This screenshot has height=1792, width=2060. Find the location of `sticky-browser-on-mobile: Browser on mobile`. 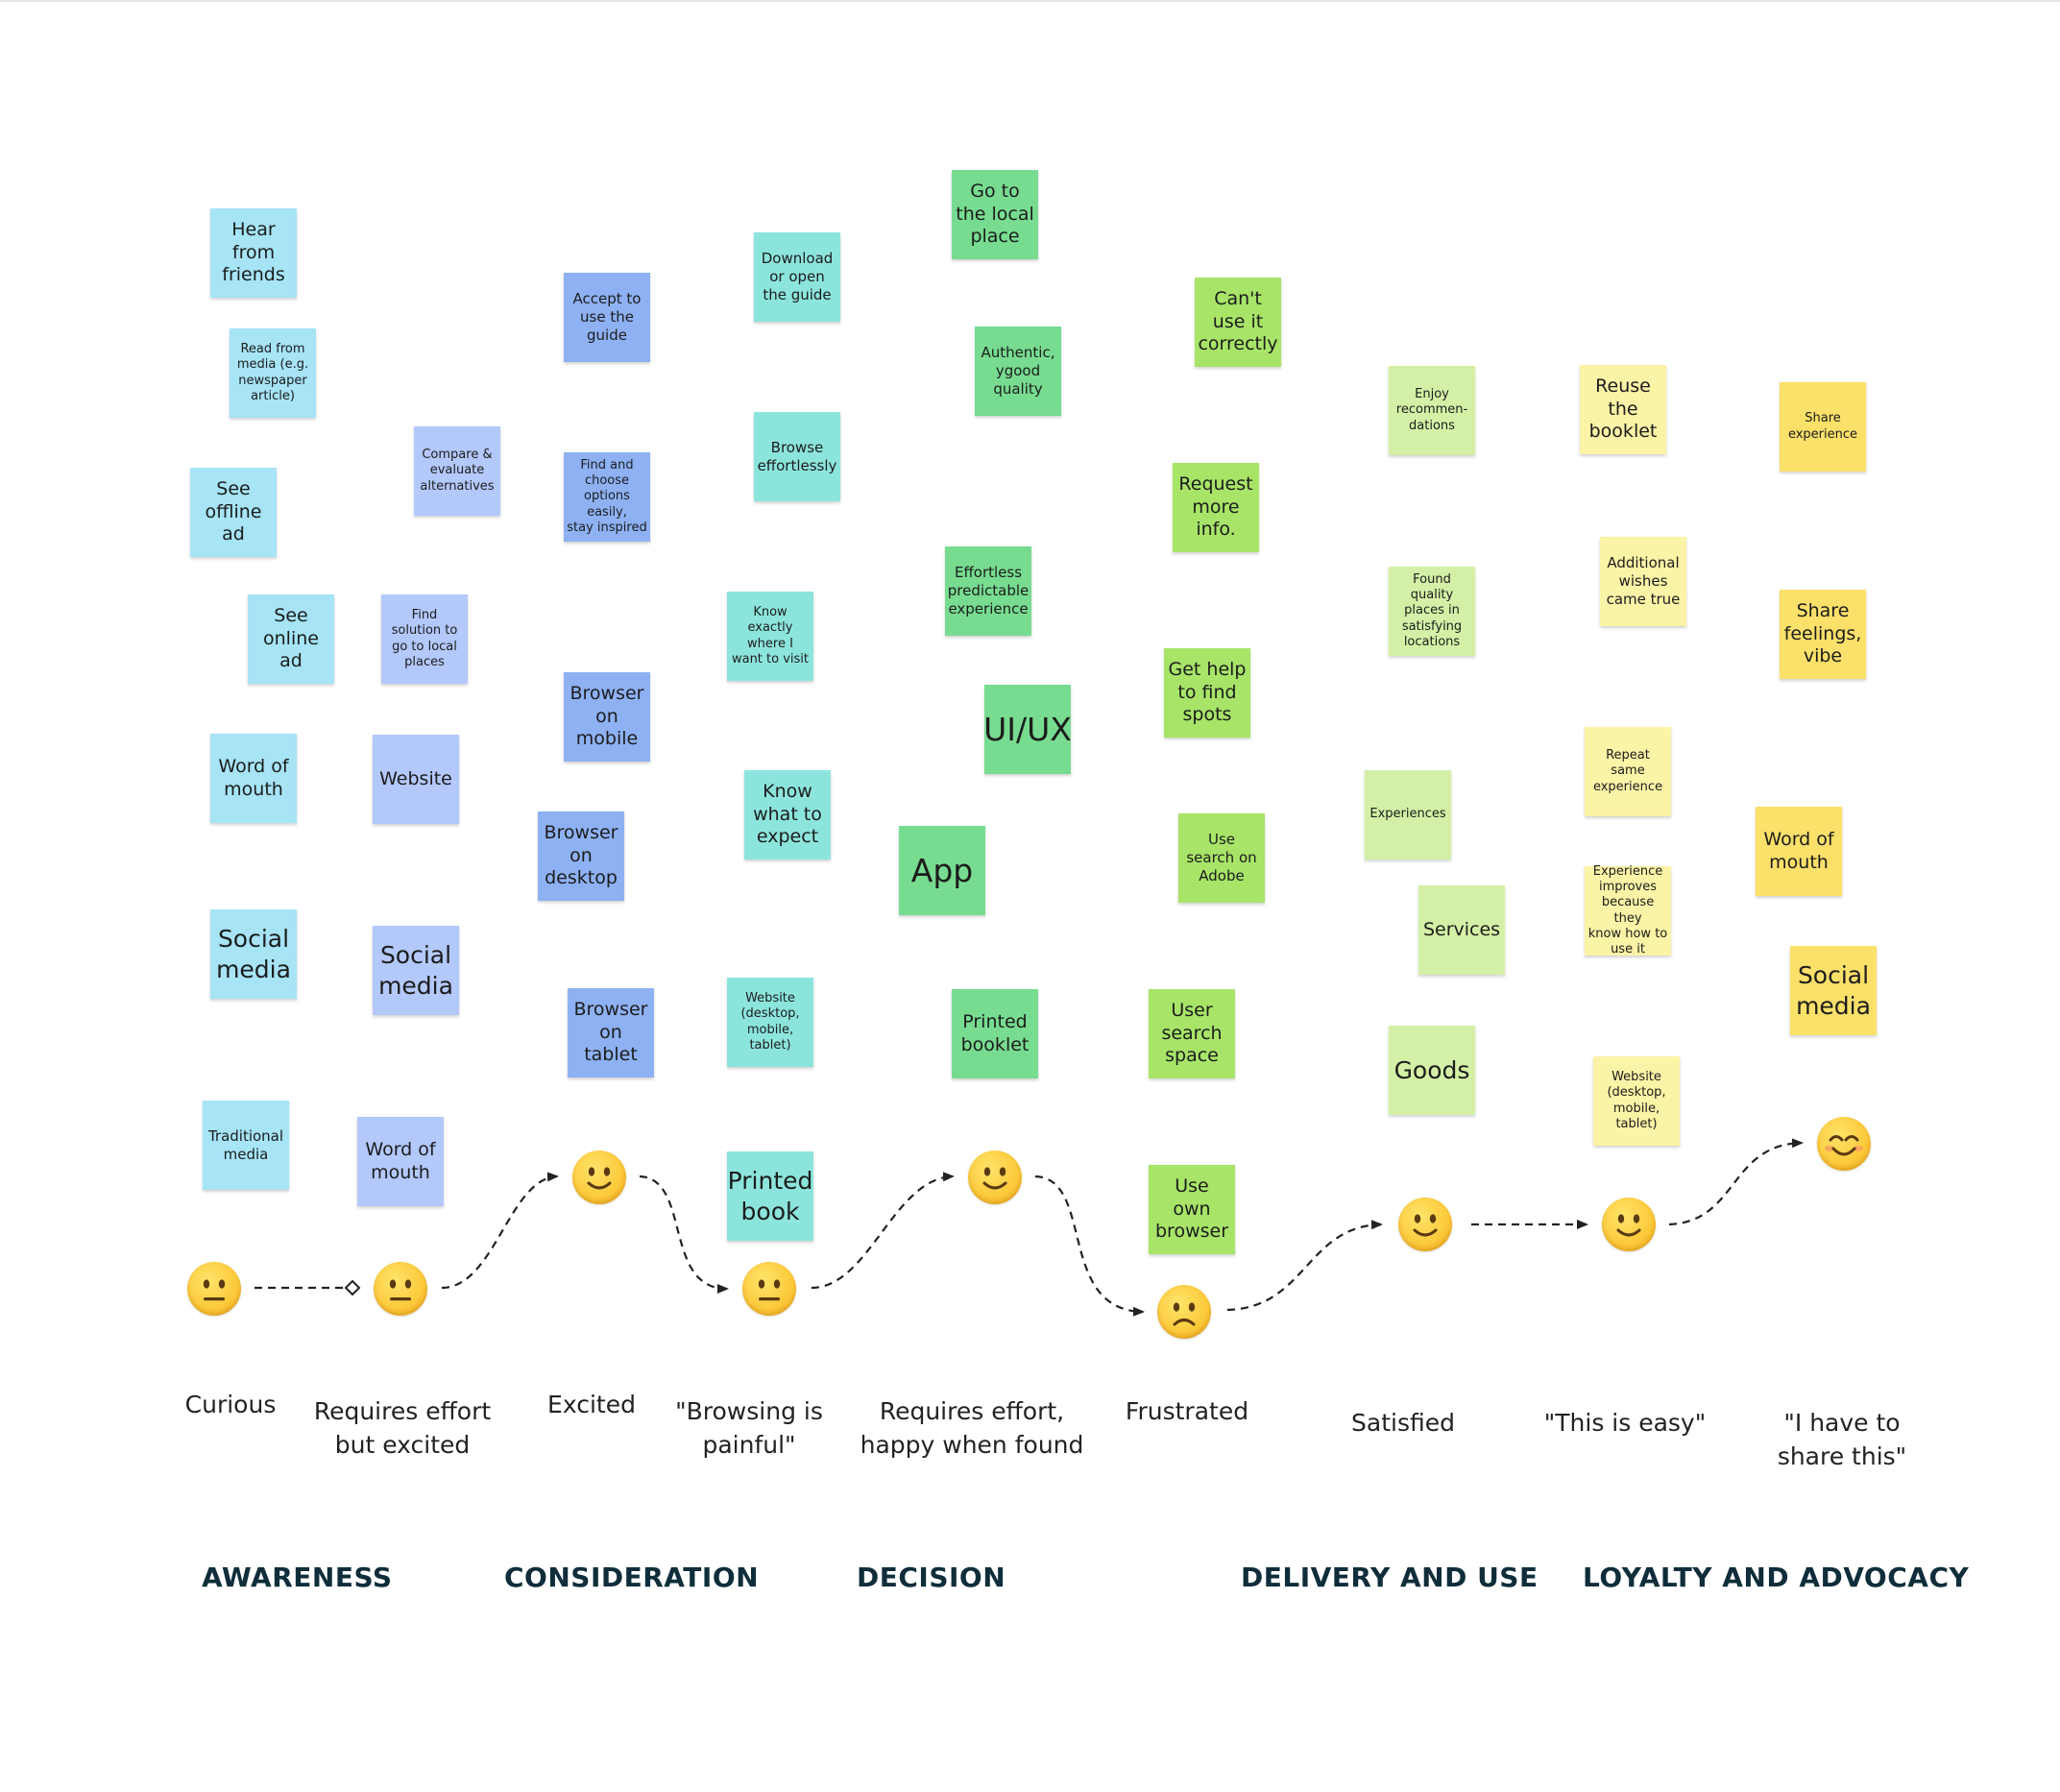

sticky-browser-on-mobile: Browser on mobile is located at coordinates (607, 717).